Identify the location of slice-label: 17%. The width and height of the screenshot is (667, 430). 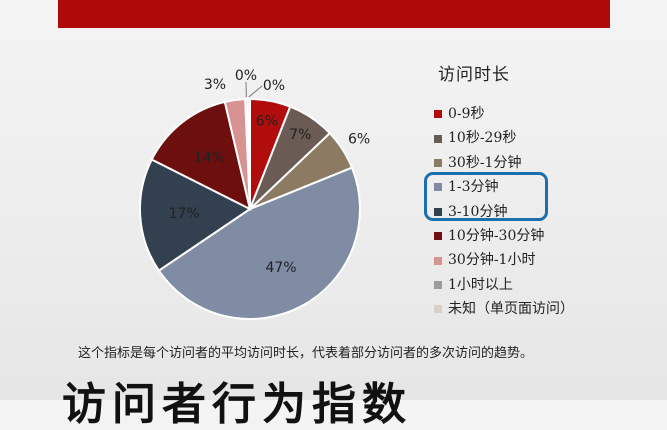
(184, 214).